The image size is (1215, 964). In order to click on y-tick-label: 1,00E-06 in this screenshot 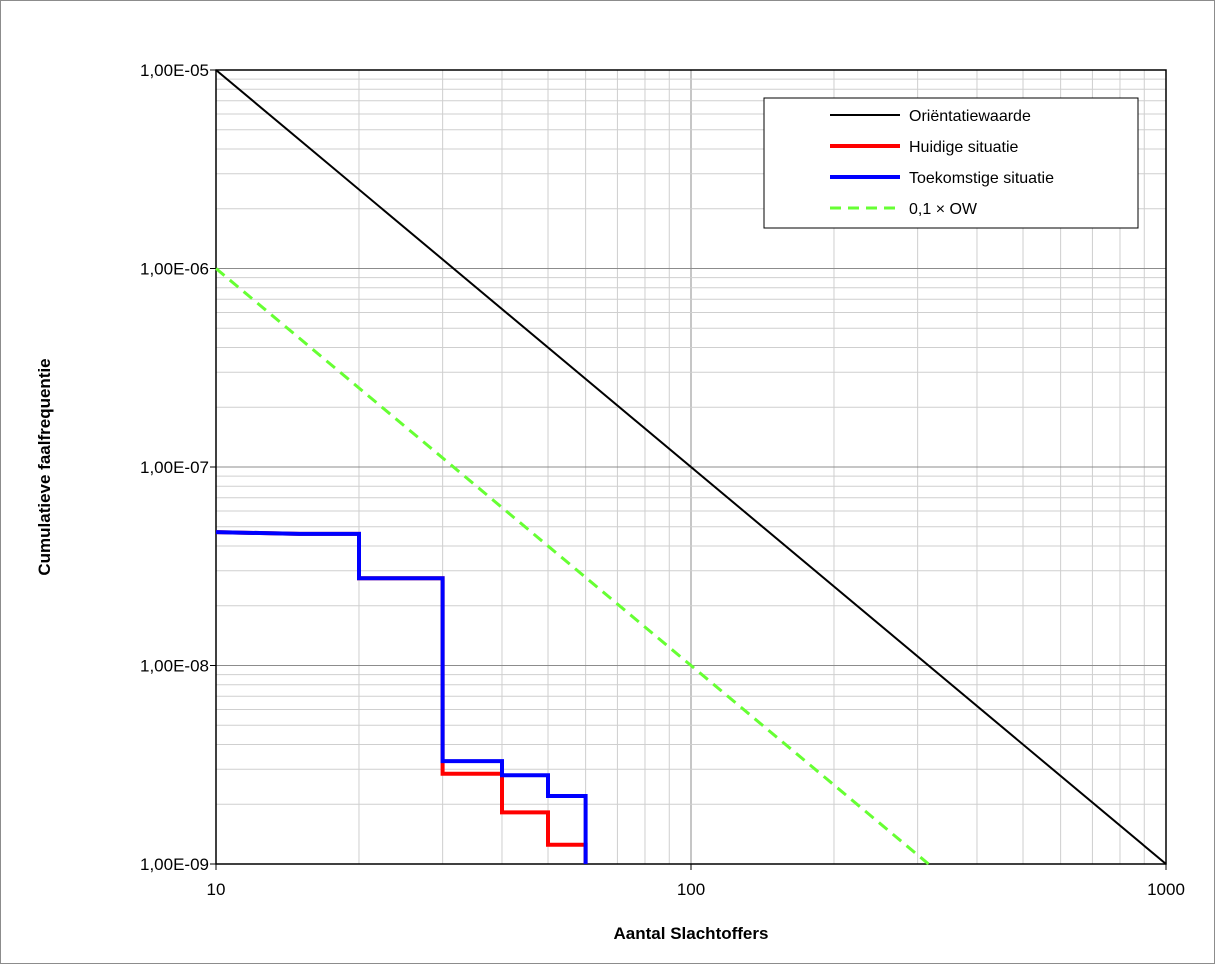, I will do `click(174, 269)`.